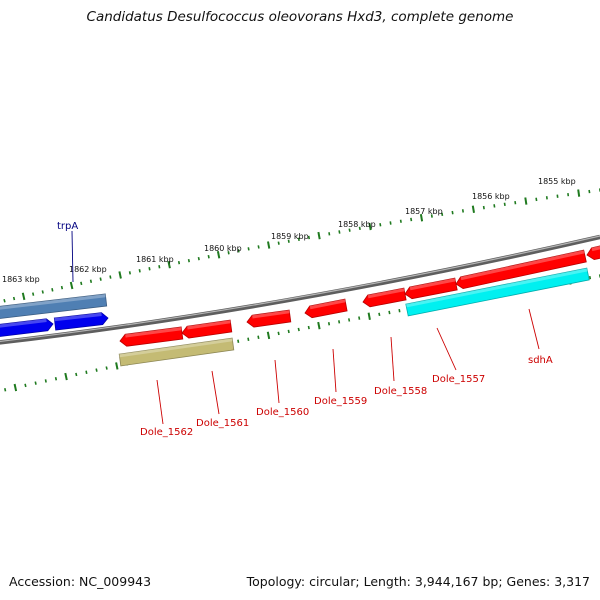  Describe the element at coordinates (522, 265) in the screenshot. I see `gene-red-large-highlight` at that location.